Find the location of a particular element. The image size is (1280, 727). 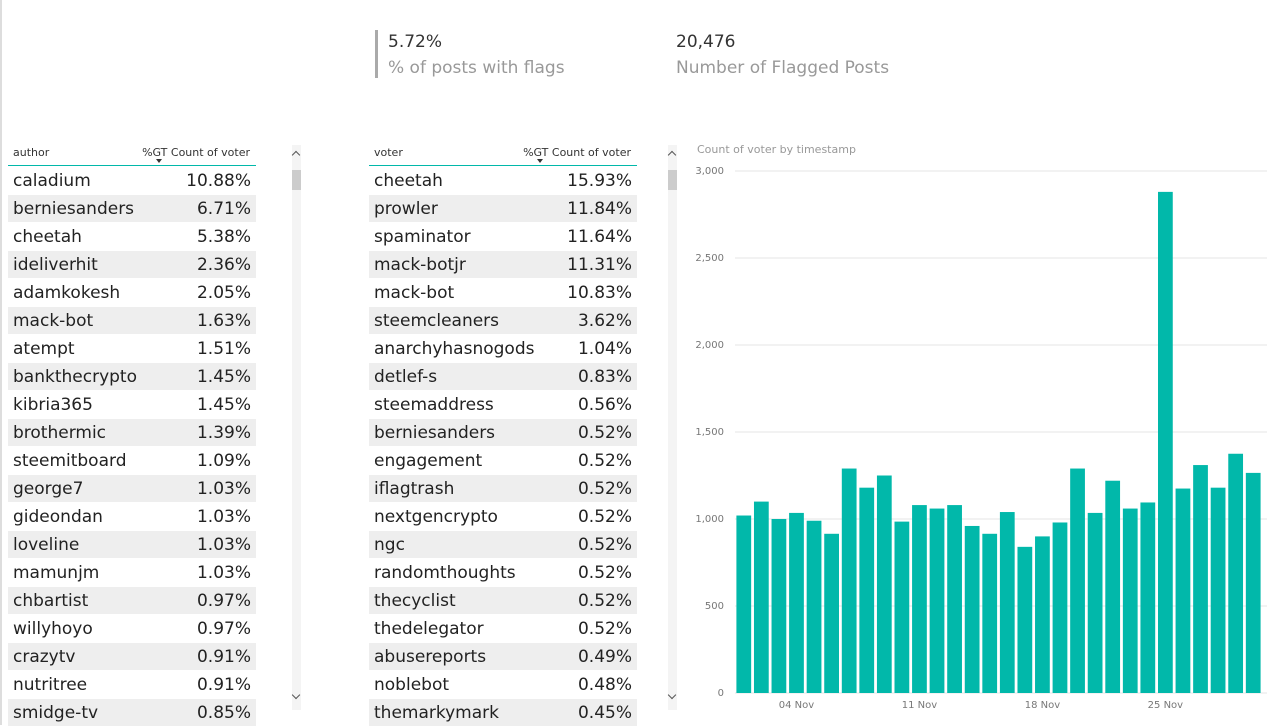

y-tick-label: 1,500 is located at coordinates (709, 432).